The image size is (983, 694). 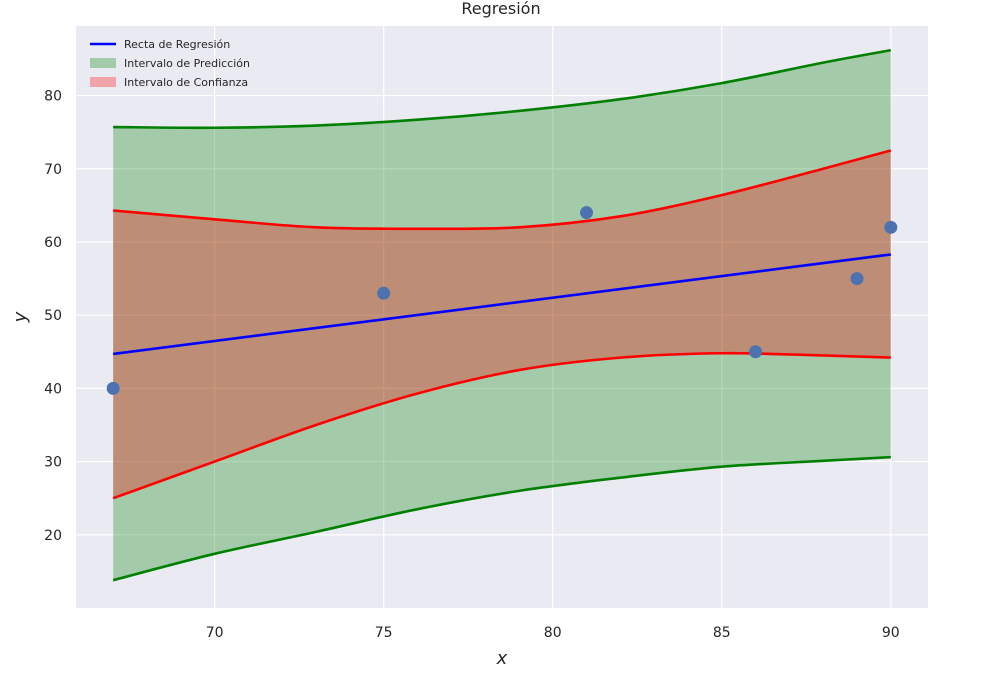 I want to click on regression-line, so click(x=502, y=304).